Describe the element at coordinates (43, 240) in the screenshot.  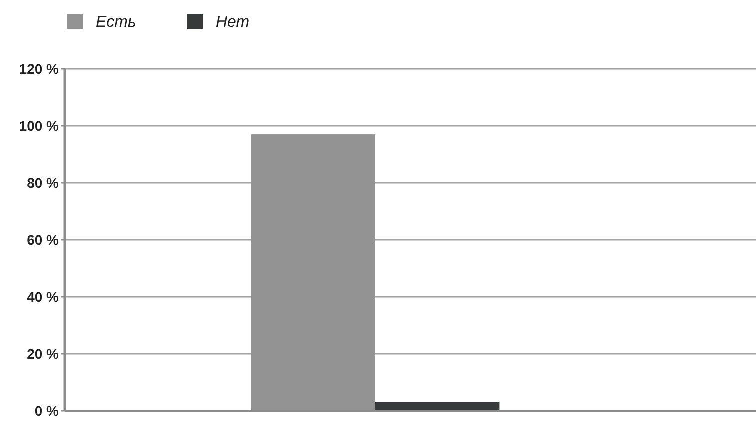
I see `y-tick-label: 60 %` at that location.